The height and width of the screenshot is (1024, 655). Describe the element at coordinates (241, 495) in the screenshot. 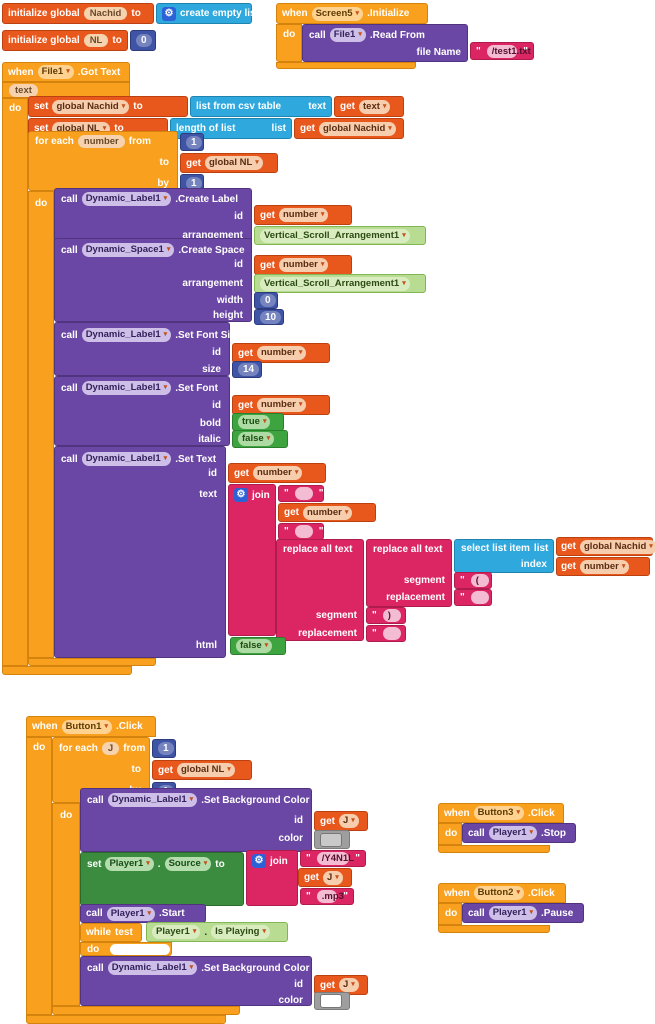

I see `mutator-gear-icon` at that location.